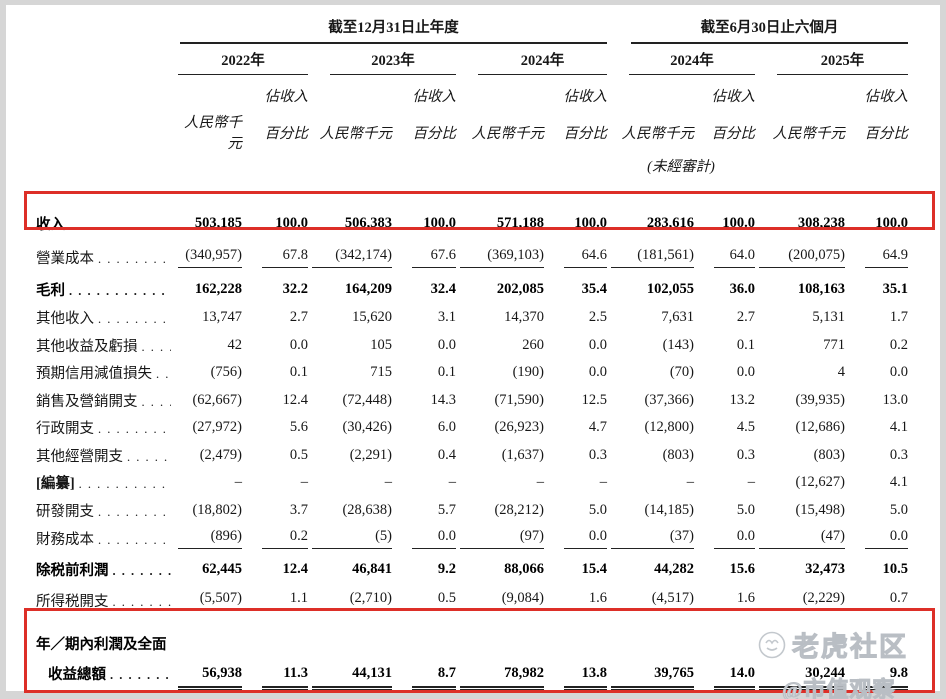  Describe the element at coordinates (105, 428) in the screenshot. I see `row-label: 行政開支` at that location.